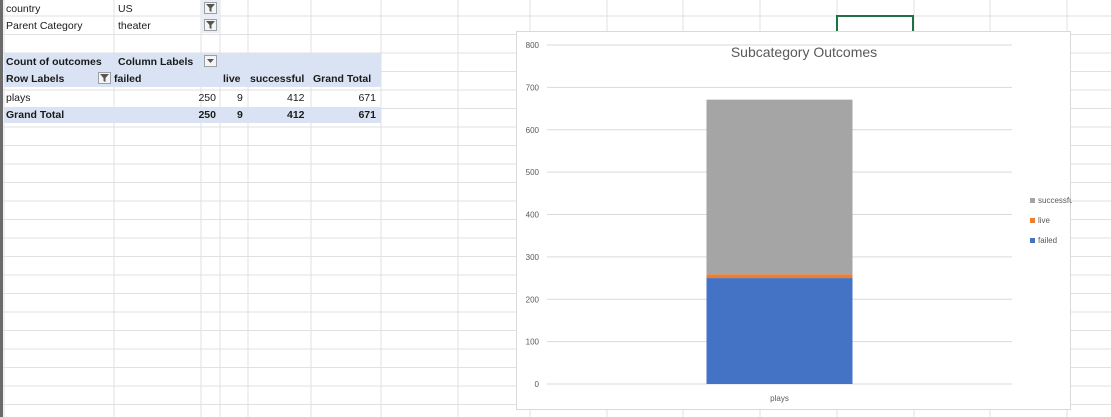  I want to click on pivot-total-live: 9, so click(240, 115).